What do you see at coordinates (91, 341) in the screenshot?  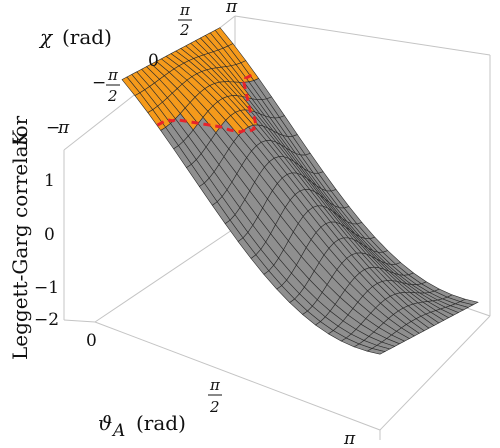 I see `theta-tick-zero: 0` at bounding box center [91, 341].